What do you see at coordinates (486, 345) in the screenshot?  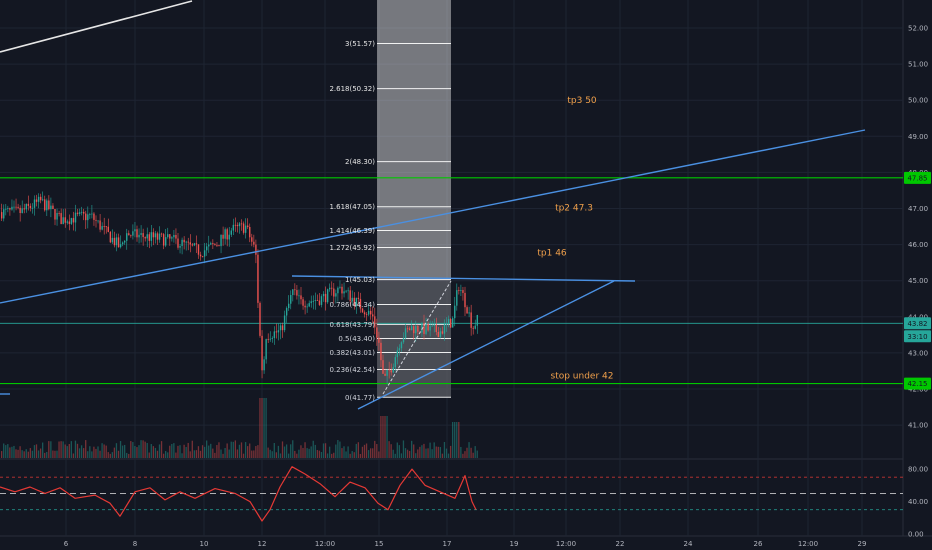 I see `triangle-bottom-line` at bounding box center [486, 345].